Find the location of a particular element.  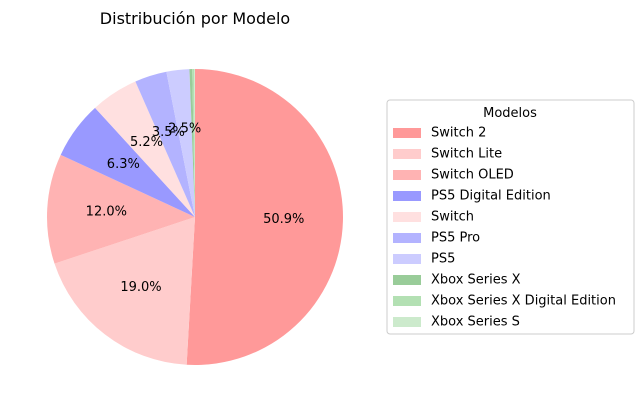

pie-percentage-labels: 50.9% 19.0% 12.0% 6.3% 5.2%3.5%2.5% is located at coordinates (195, 208).